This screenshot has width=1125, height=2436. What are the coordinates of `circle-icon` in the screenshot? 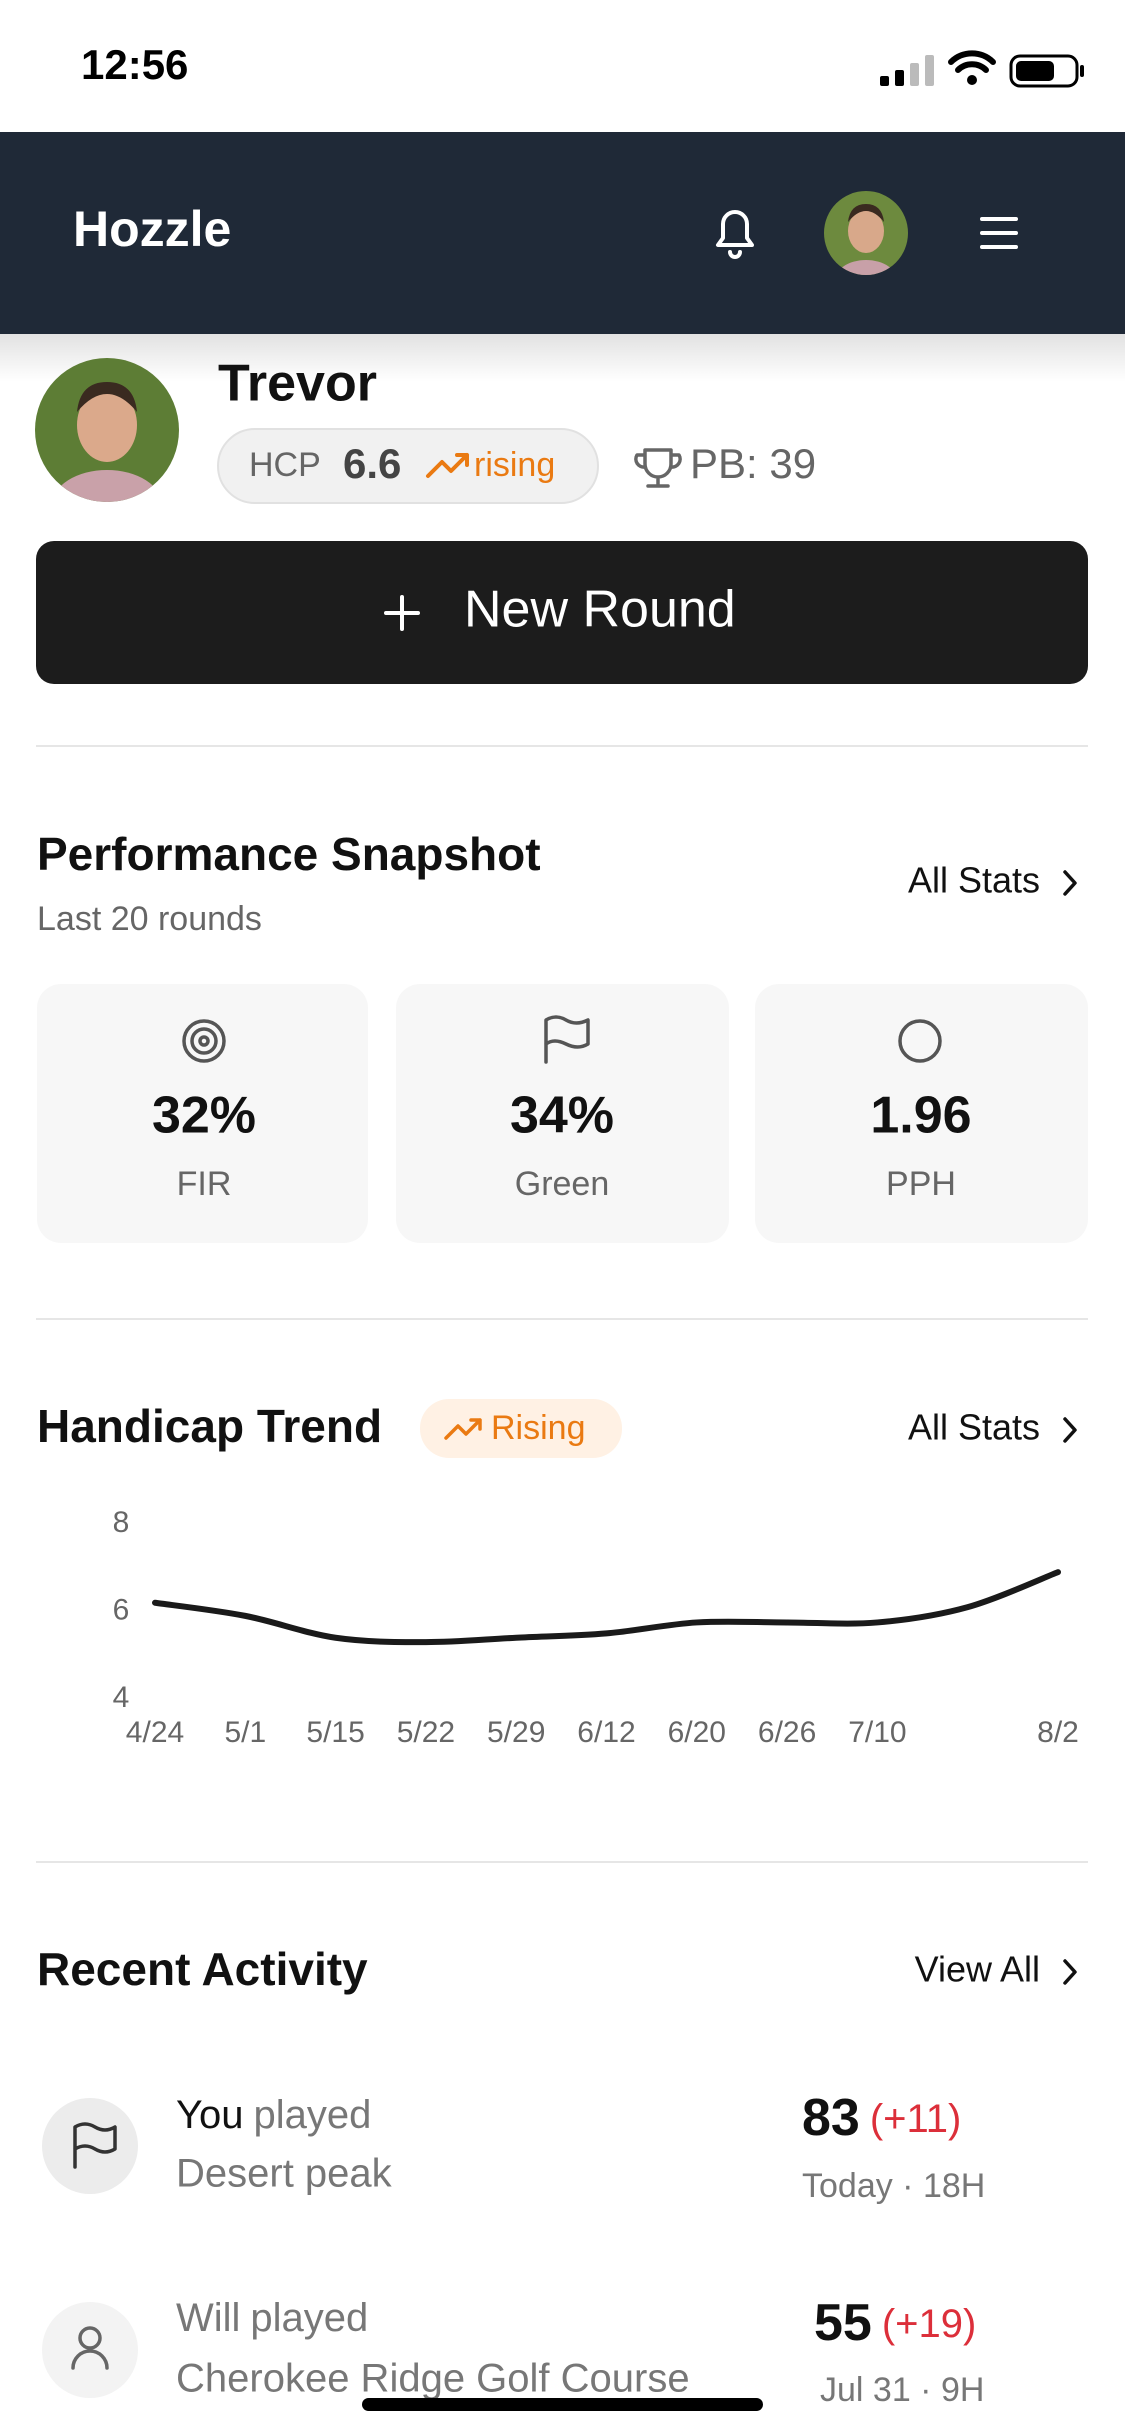 It's located at (920, 1041).